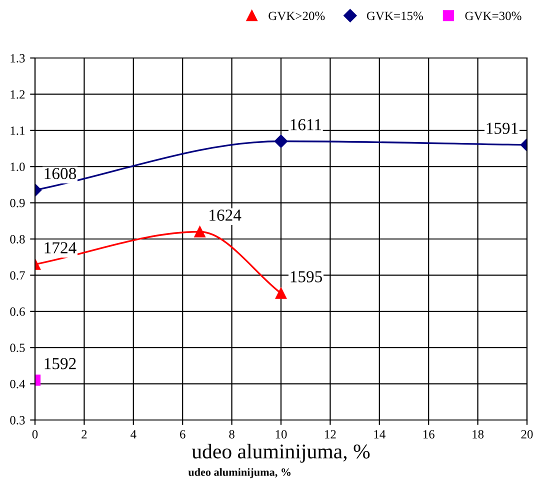 This screenshot has width=533, height=483. What do you see at coordinates (17, 58) in the screenshot?
I see `y-tick-label: 1.3` at bounding box center [17, 58].